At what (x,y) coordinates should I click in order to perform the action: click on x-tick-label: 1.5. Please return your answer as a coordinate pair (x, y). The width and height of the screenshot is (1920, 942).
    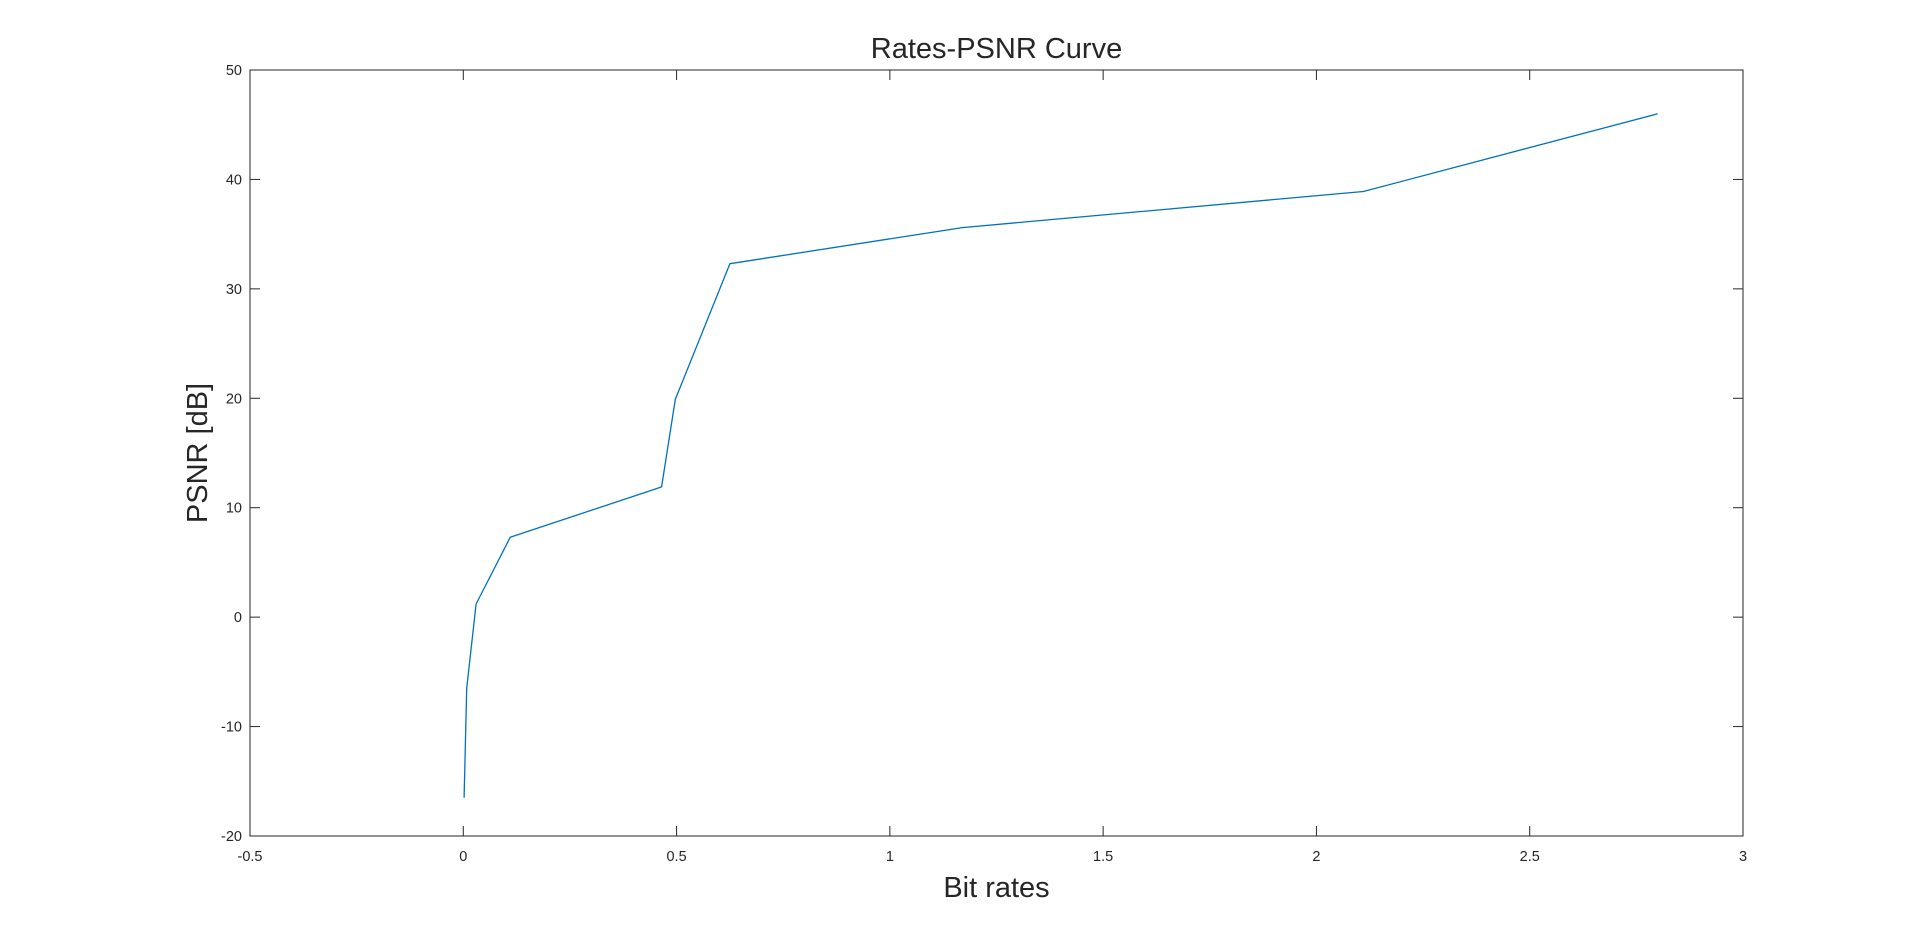
    Looking at the image, I should click on (1103, 857).